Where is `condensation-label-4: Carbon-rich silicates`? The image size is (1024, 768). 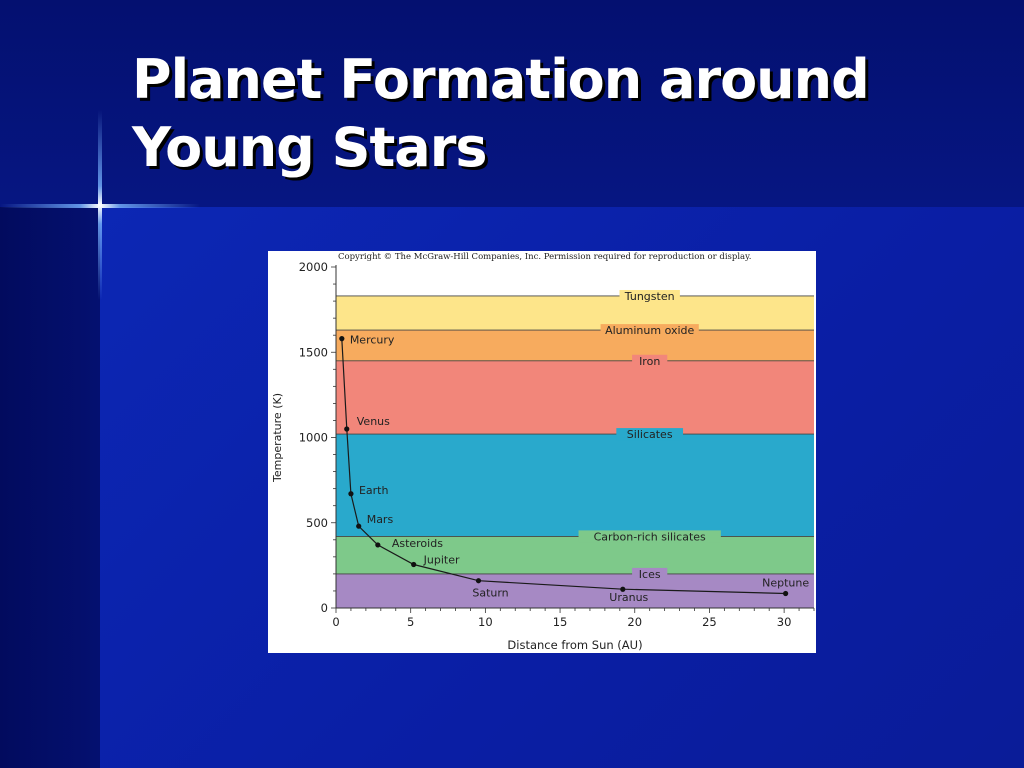 condensation-label-4: Carbon-rich silicates is located at coordinates (650, 536).